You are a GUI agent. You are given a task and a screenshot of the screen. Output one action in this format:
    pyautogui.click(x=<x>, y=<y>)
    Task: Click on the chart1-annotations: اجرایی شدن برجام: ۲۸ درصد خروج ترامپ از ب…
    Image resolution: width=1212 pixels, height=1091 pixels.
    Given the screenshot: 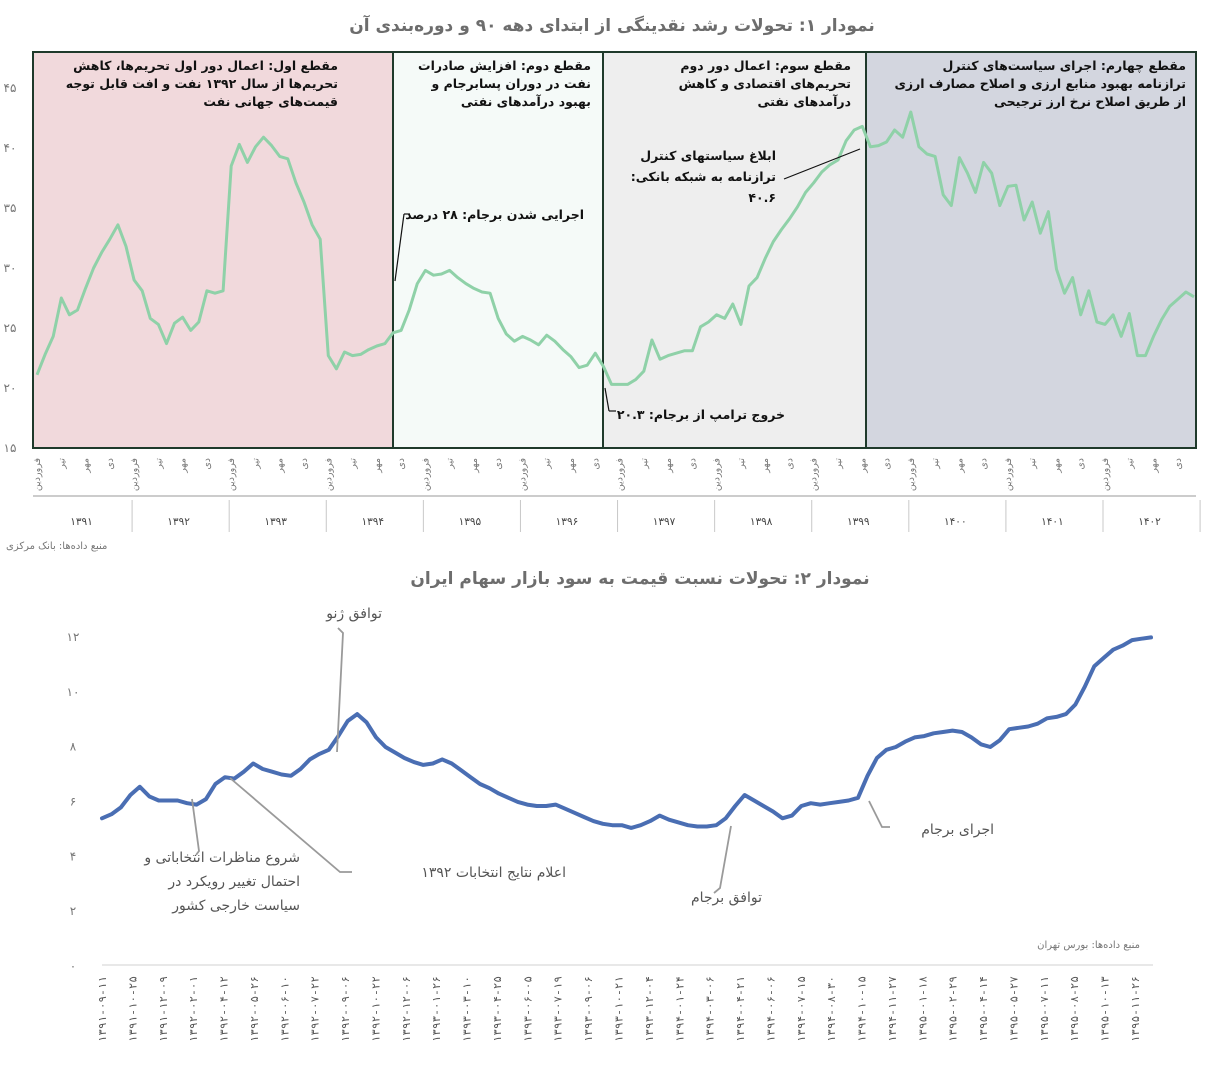 What is the action you would take?
    pyautogui.click(x=627, y=285)
    